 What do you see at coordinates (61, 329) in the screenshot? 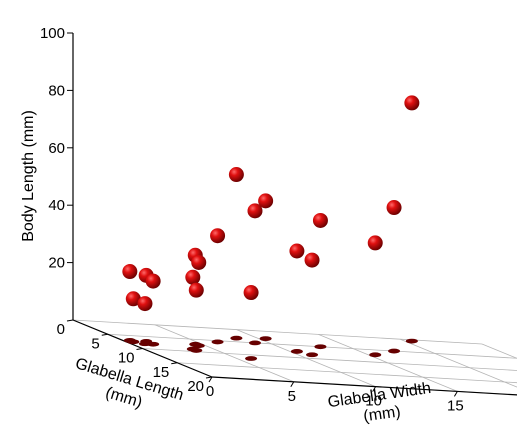
I see `y-tick-label: 0` at bounding box center [61, 329].